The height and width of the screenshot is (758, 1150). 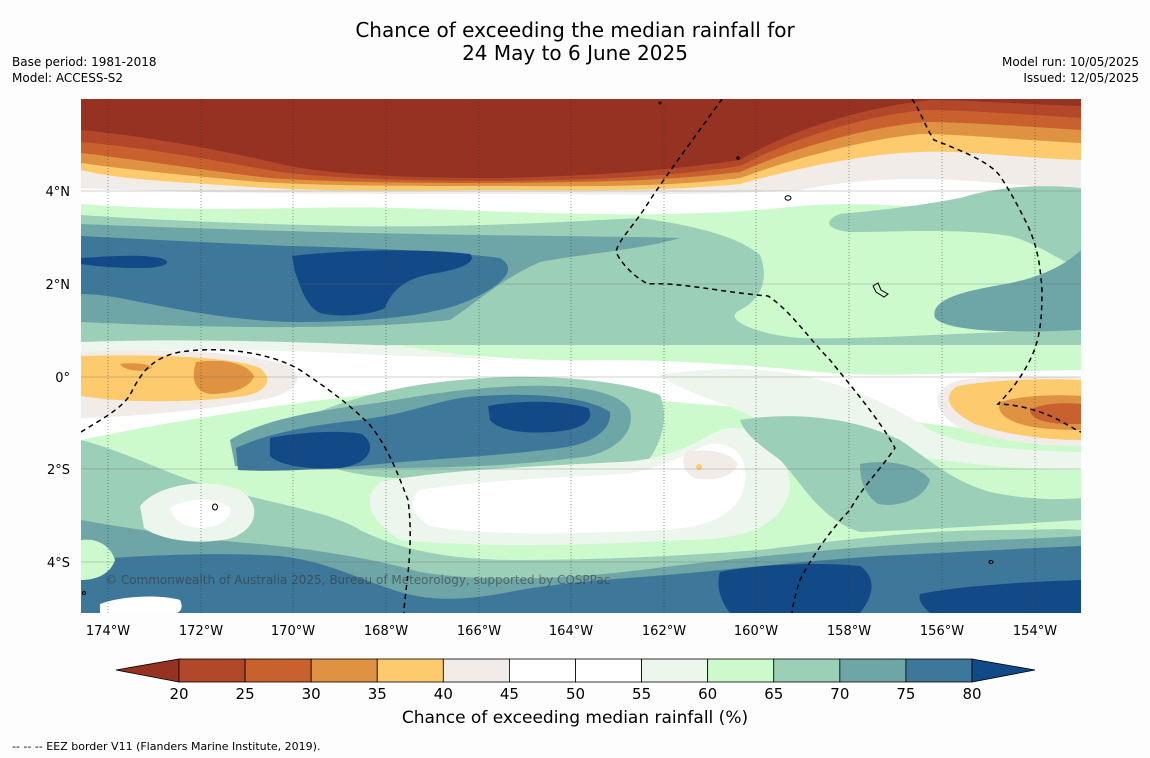 What do you see at coordinates (699, 467) in the screenshot?
I see `south-yellow-spot` at bounding box center [699, 467].